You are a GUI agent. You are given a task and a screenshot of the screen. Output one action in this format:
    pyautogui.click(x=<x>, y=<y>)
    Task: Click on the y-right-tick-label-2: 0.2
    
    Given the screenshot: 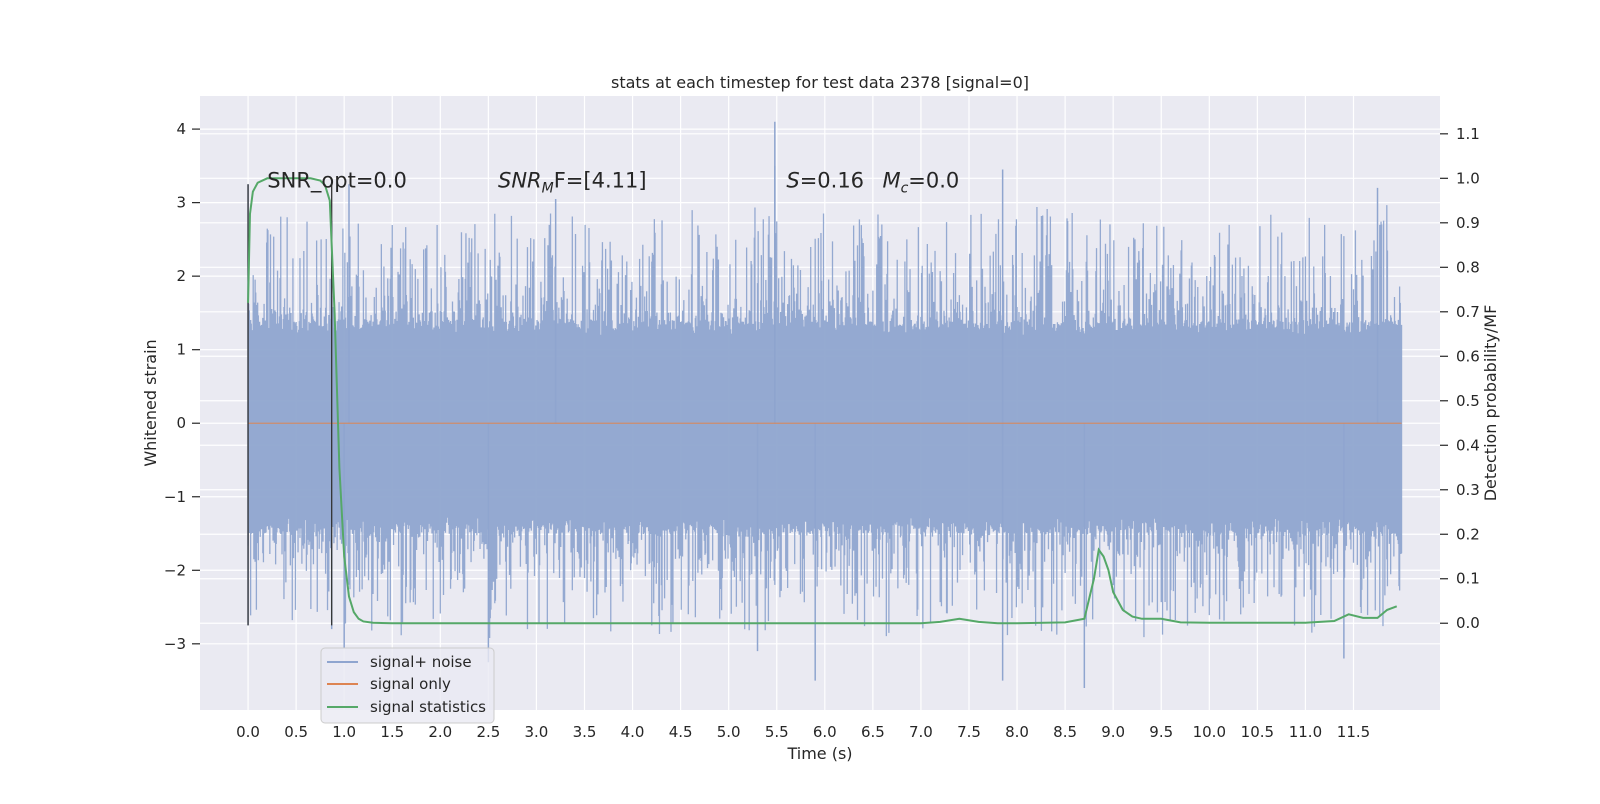 What is the action you would take?
    pyautogui.click(x=1468, y=534)
    